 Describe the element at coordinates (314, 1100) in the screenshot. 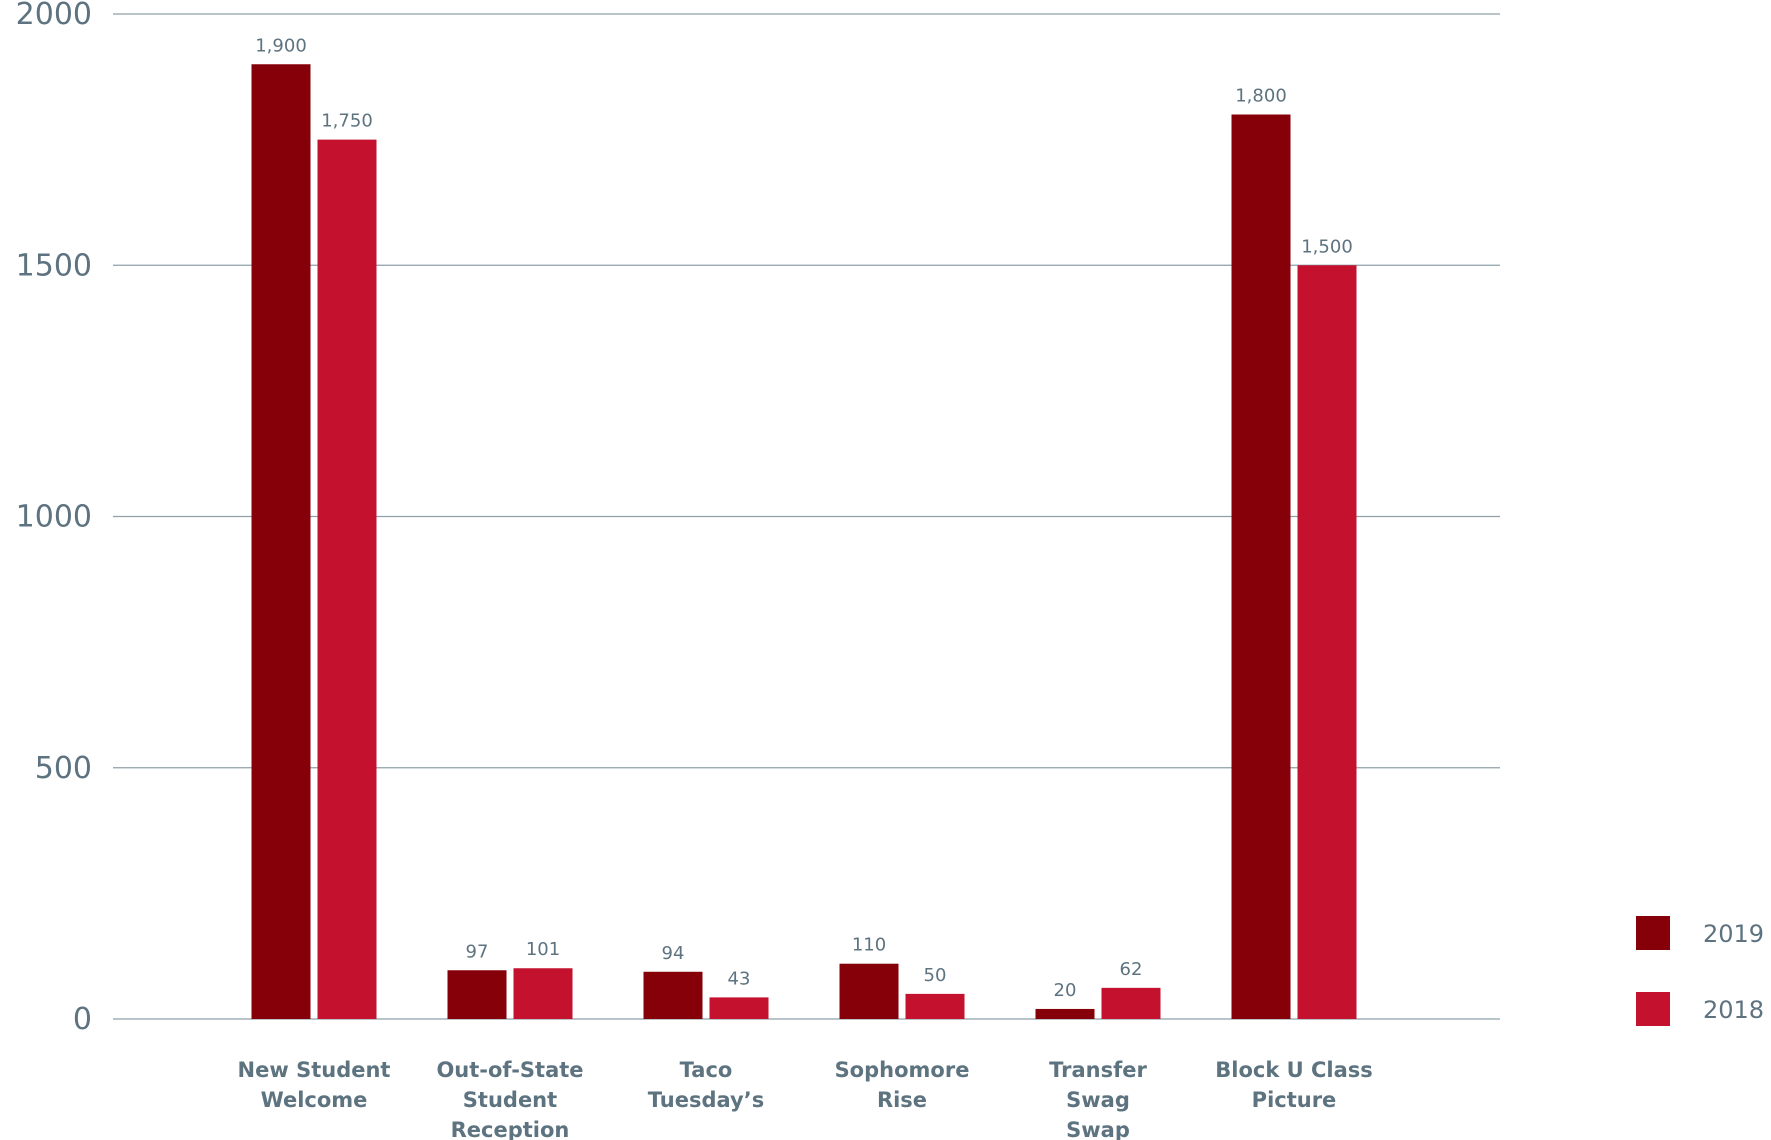

I see `x-tick-label-0-1: Welcome` at that location.